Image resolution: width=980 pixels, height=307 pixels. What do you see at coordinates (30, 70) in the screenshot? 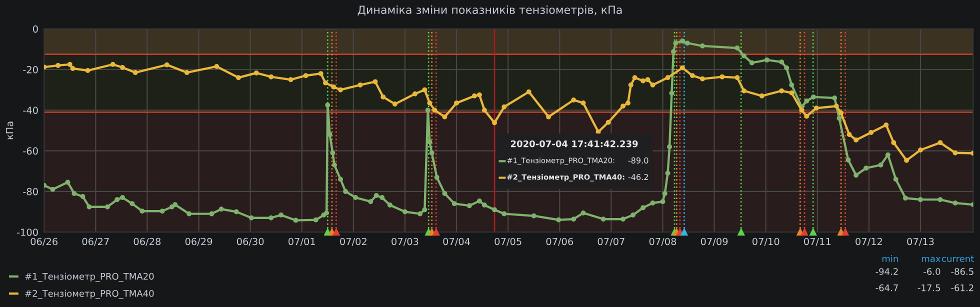
I see `y-tick-label: -20` at bounding box center [30, 70].